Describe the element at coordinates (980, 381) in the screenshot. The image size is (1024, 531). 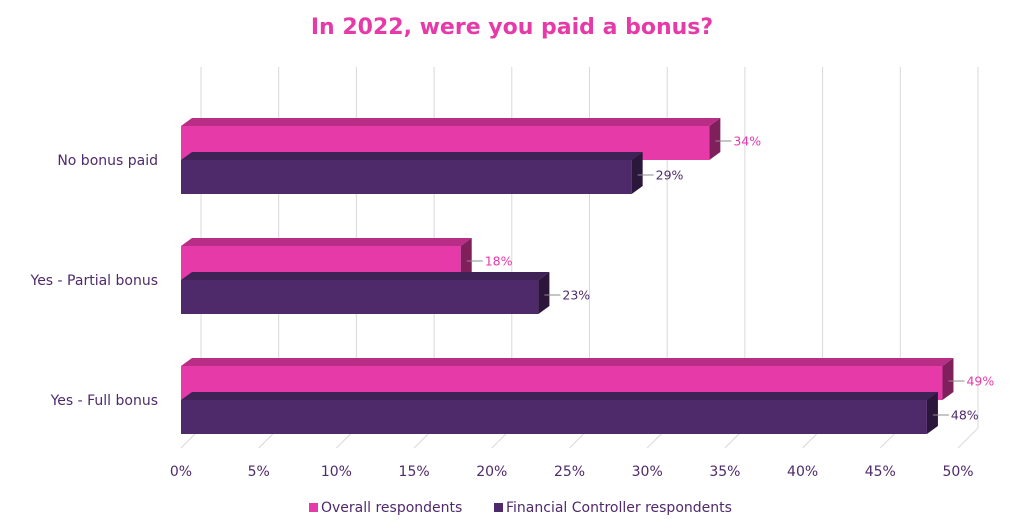
I see `data-label: 49%` at that location.